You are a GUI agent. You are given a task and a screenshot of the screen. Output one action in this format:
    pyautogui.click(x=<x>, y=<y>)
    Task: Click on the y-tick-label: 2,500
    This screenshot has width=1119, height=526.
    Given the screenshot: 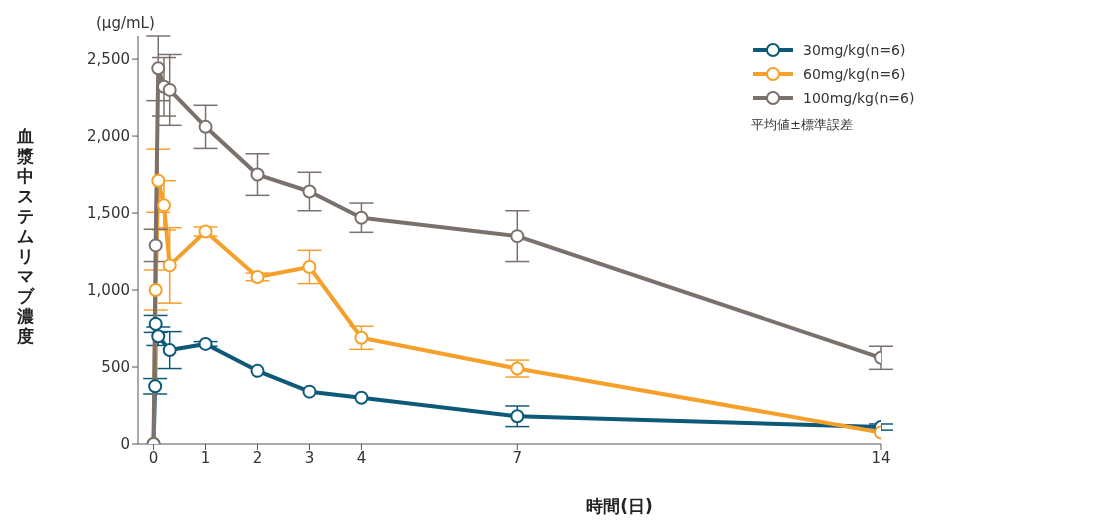 What is the action you would take?
    pyautogui.click(x=108, y=59)
    